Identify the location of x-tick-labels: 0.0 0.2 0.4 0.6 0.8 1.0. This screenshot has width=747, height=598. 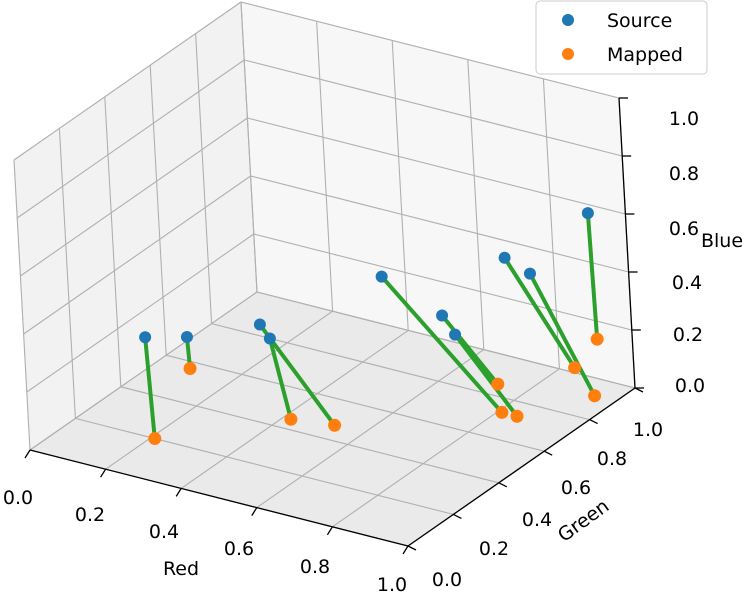
(205, 541).